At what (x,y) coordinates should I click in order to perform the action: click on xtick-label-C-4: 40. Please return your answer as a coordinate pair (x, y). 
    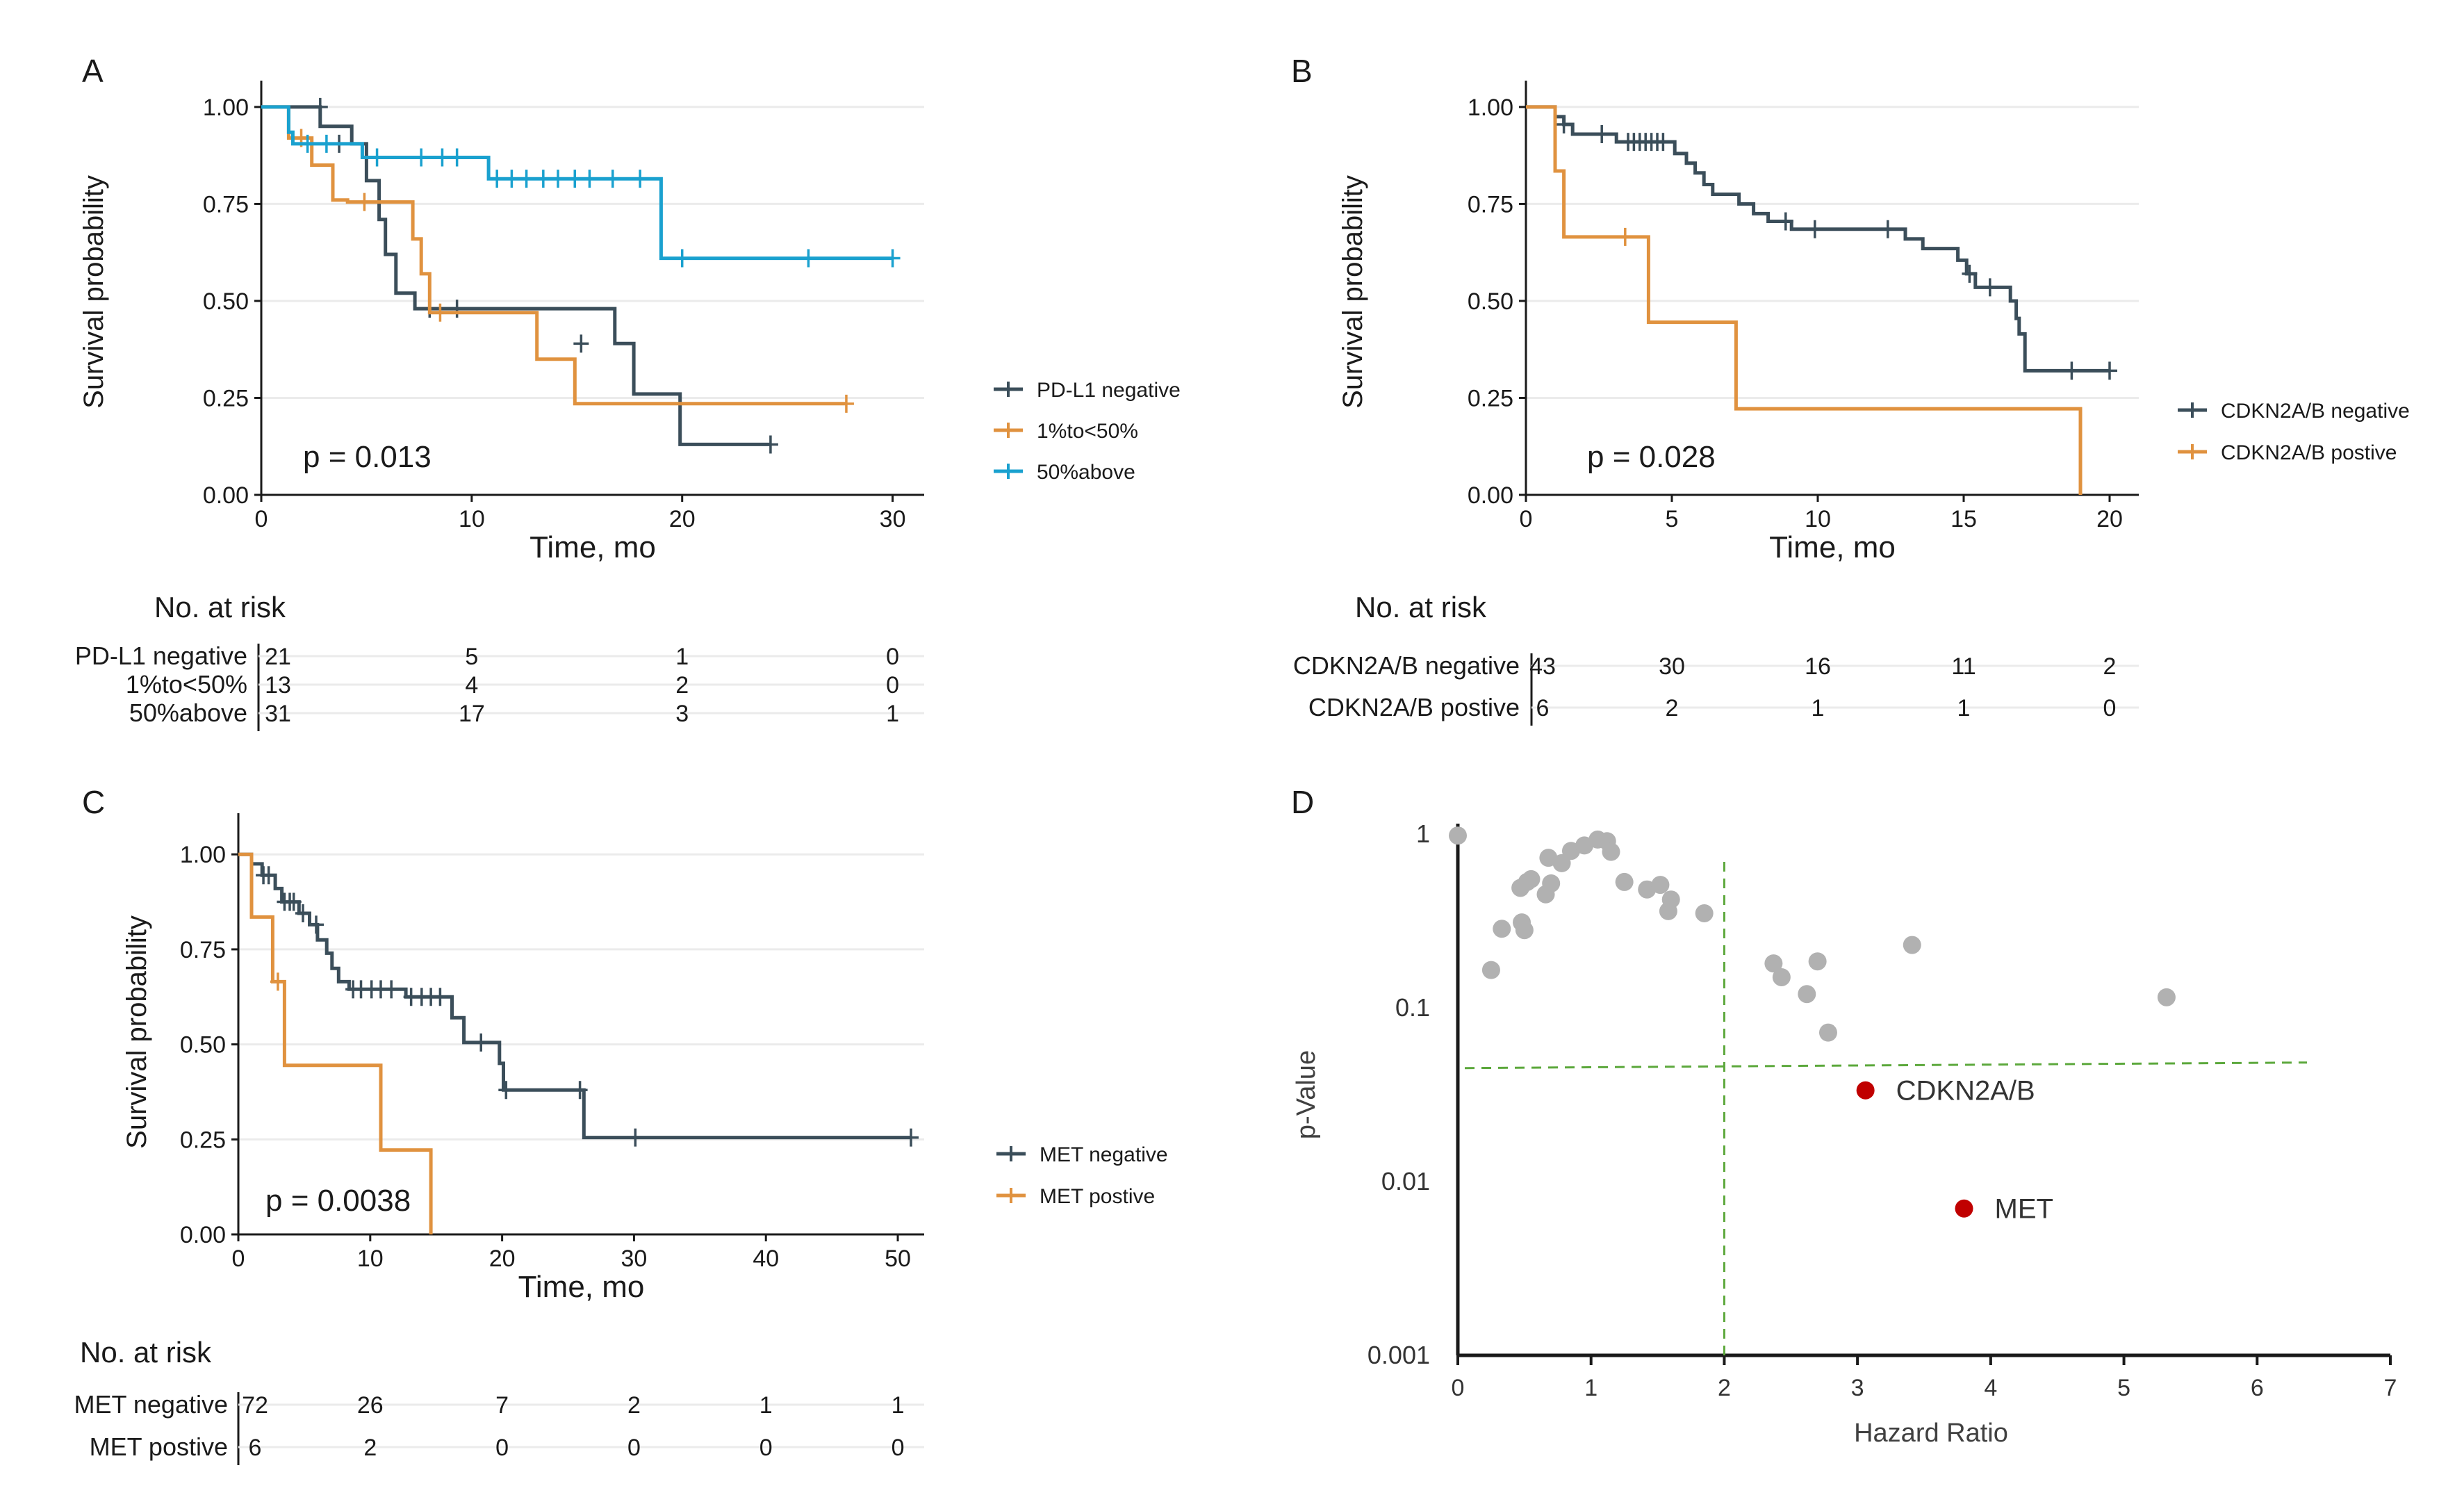
    Looking at the image, I should click on (766, 1259).